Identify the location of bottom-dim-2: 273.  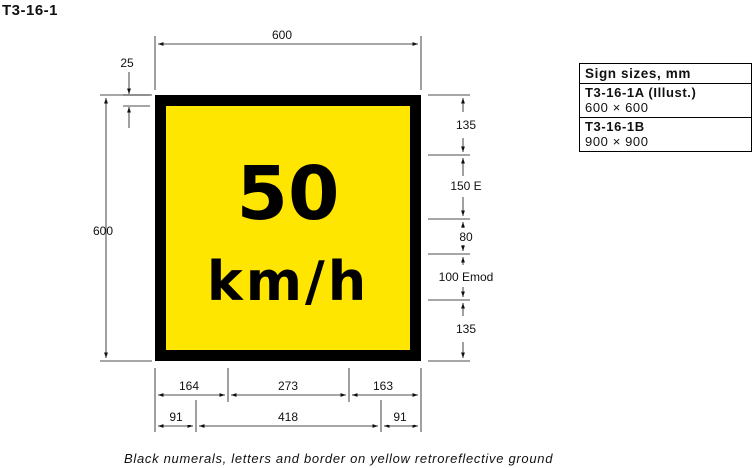
(288, 386).